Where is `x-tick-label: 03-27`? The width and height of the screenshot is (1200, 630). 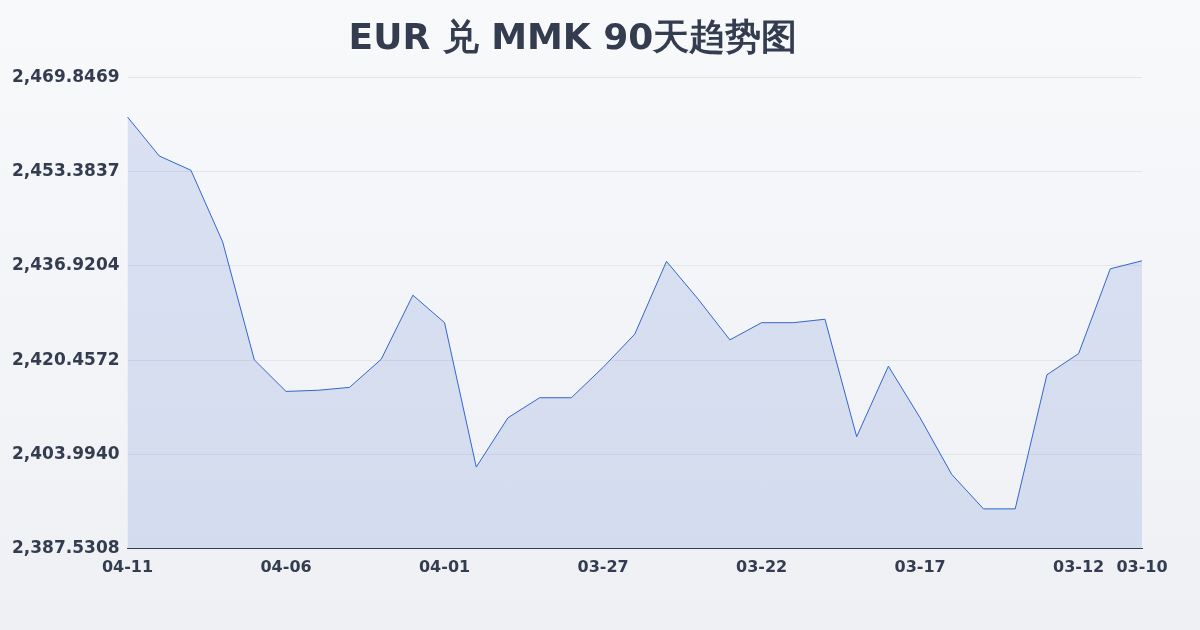 x-tick-label: 03-27 is located at coordinates (603, 566).